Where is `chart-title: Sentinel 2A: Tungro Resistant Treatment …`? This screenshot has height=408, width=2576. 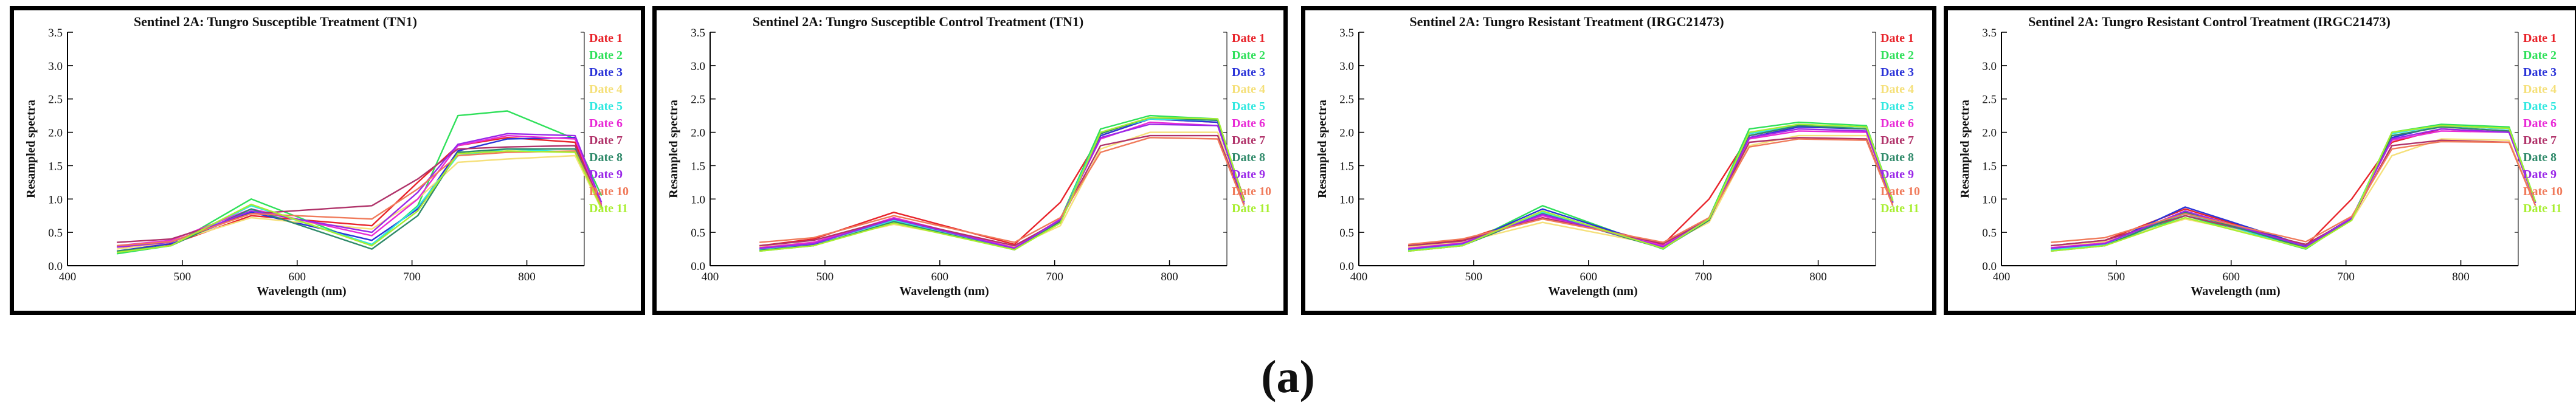
chart-title: Sentinel 2A: Tungro Resistant Treatment … is located at coordinates (1567, 21).